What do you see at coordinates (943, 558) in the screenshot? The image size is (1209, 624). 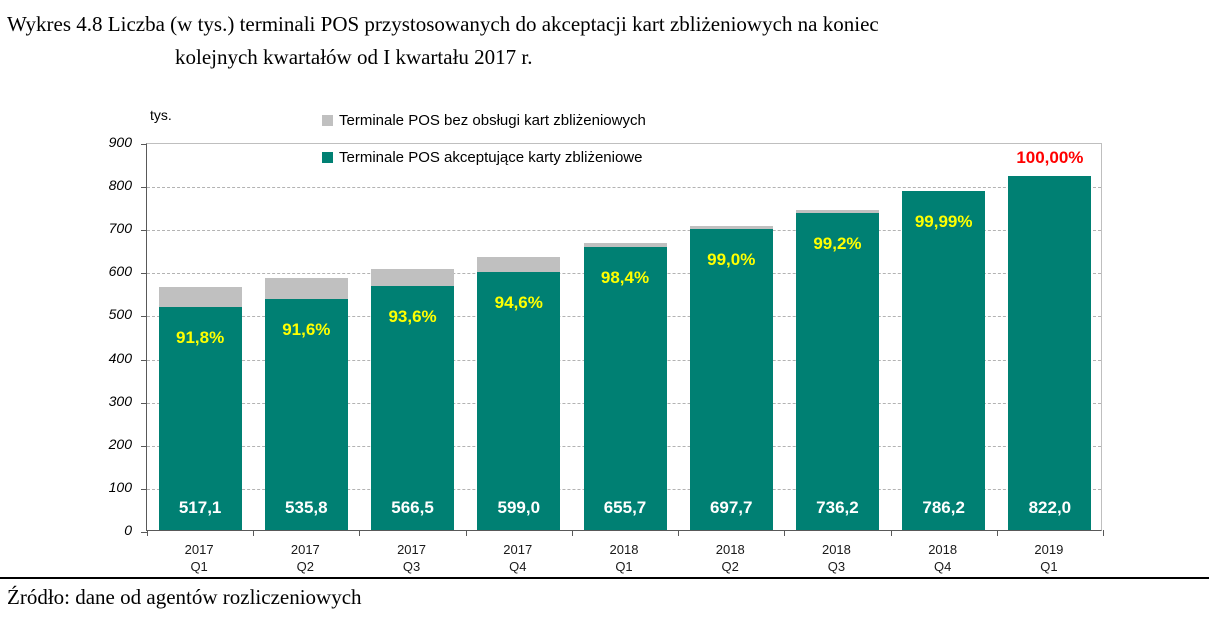 I see `x-tick-label: 2018 Q4` at bounding box center [943, 558].